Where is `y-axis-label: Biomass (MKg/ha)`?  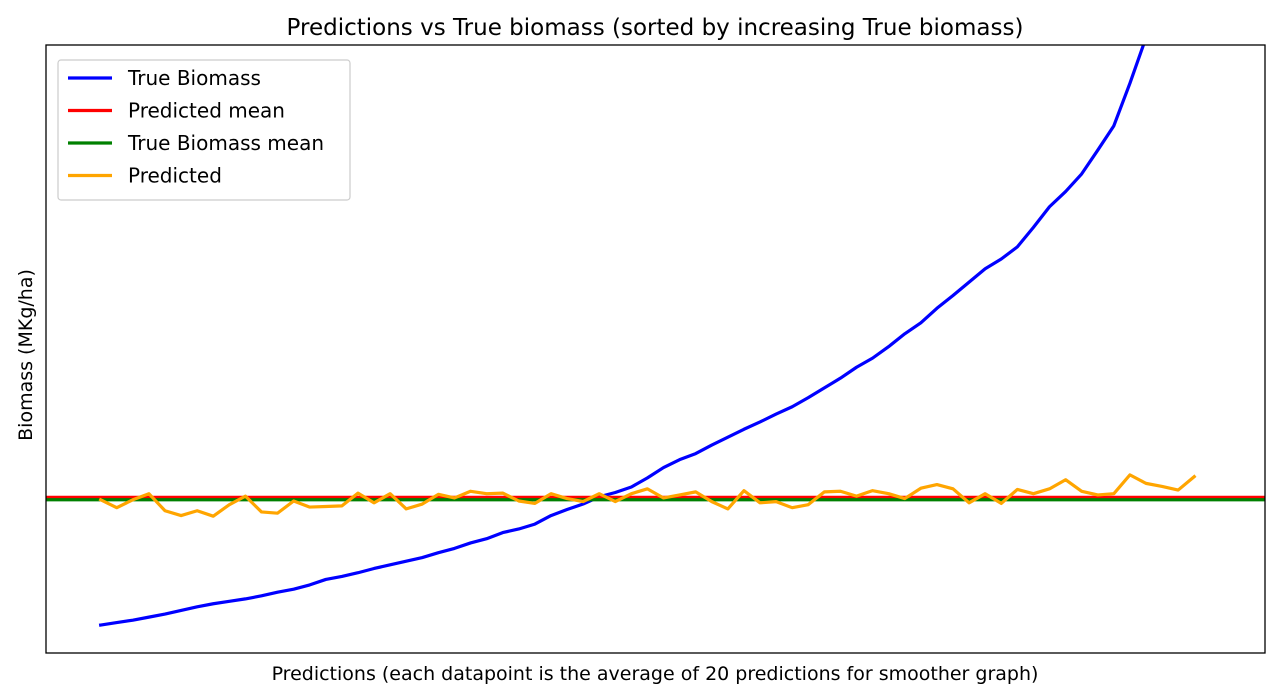 y-axis-label: Biomass (MKg/ha) is located at coordinates (26, 355).